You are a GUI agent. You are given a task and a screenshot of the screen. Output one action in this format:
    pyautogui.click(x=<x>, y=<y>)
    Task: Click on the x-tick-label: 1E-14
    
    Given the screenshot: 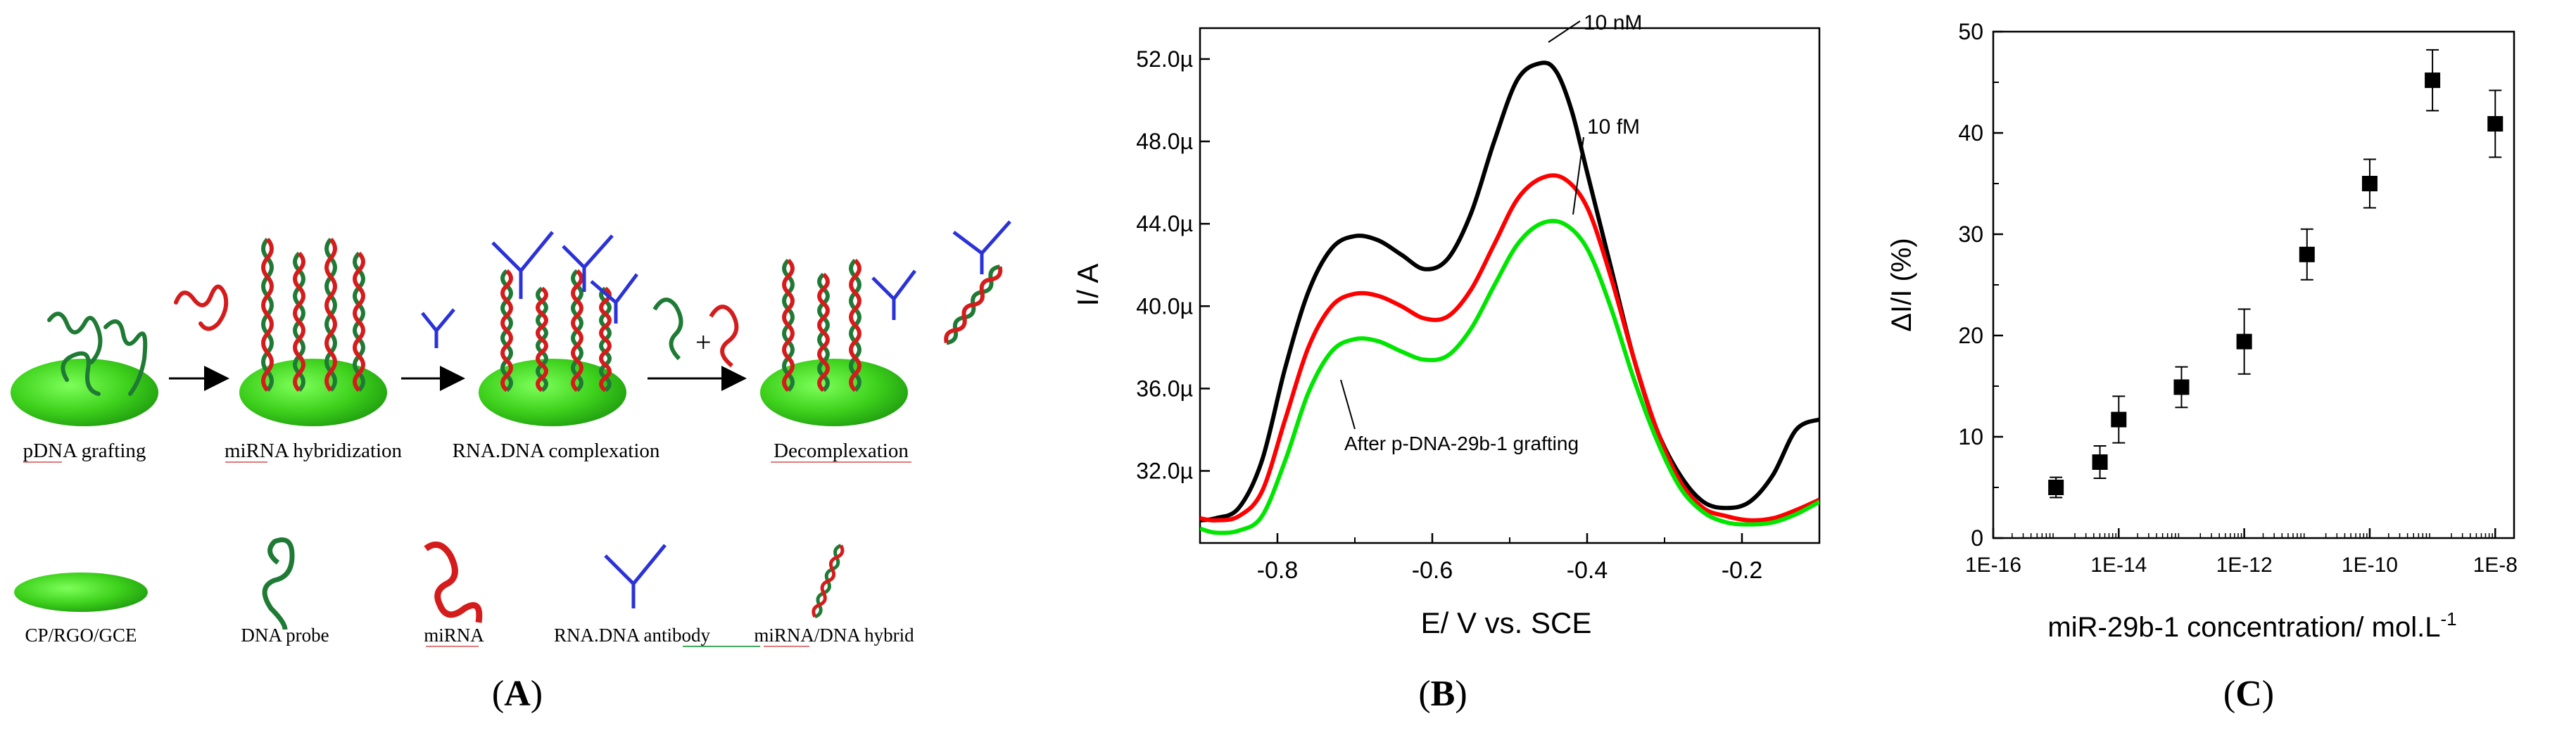 What is the action you would take?
    pyautogui.click(x=2118, y=565)
    